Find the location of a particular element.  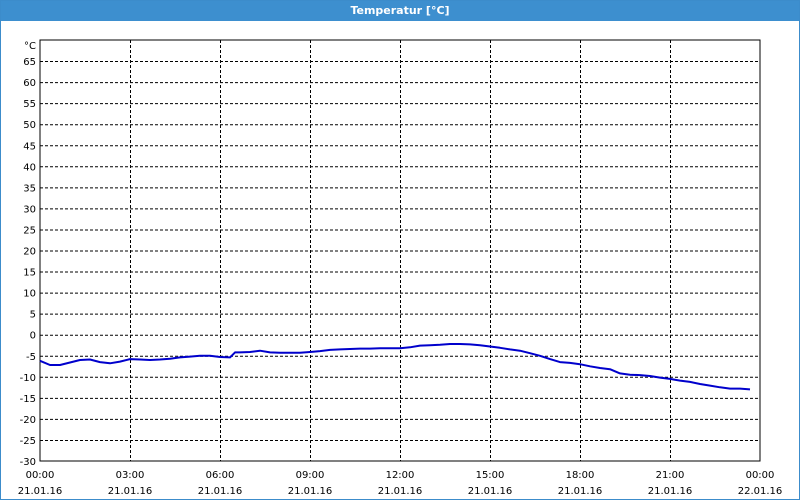

y-tick-label: 40 is located at coordinates (29, 167).